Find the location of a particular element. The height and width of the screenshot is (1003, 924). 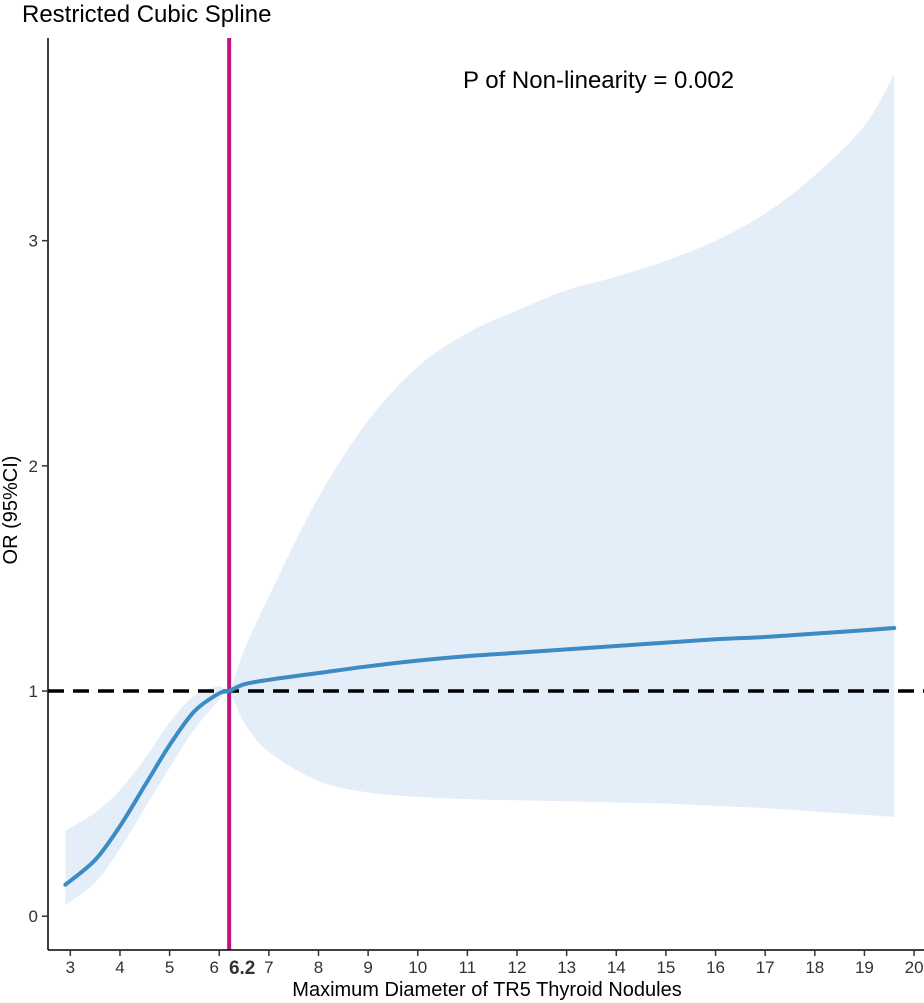

x-tick-label: 8 is located at coordinates (318, 967).